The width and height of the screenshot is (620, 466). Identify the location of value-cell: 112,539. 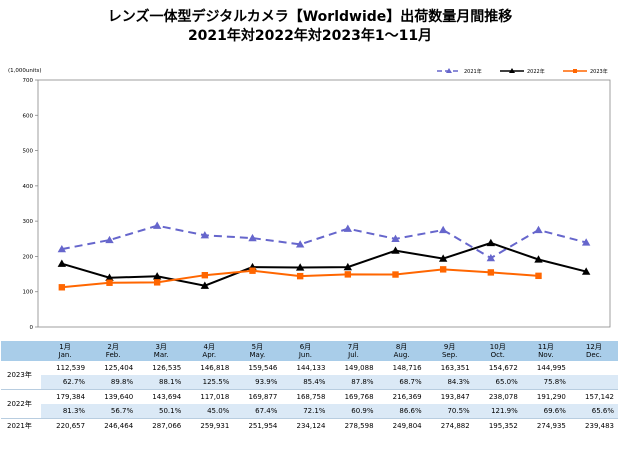
(71, 368).